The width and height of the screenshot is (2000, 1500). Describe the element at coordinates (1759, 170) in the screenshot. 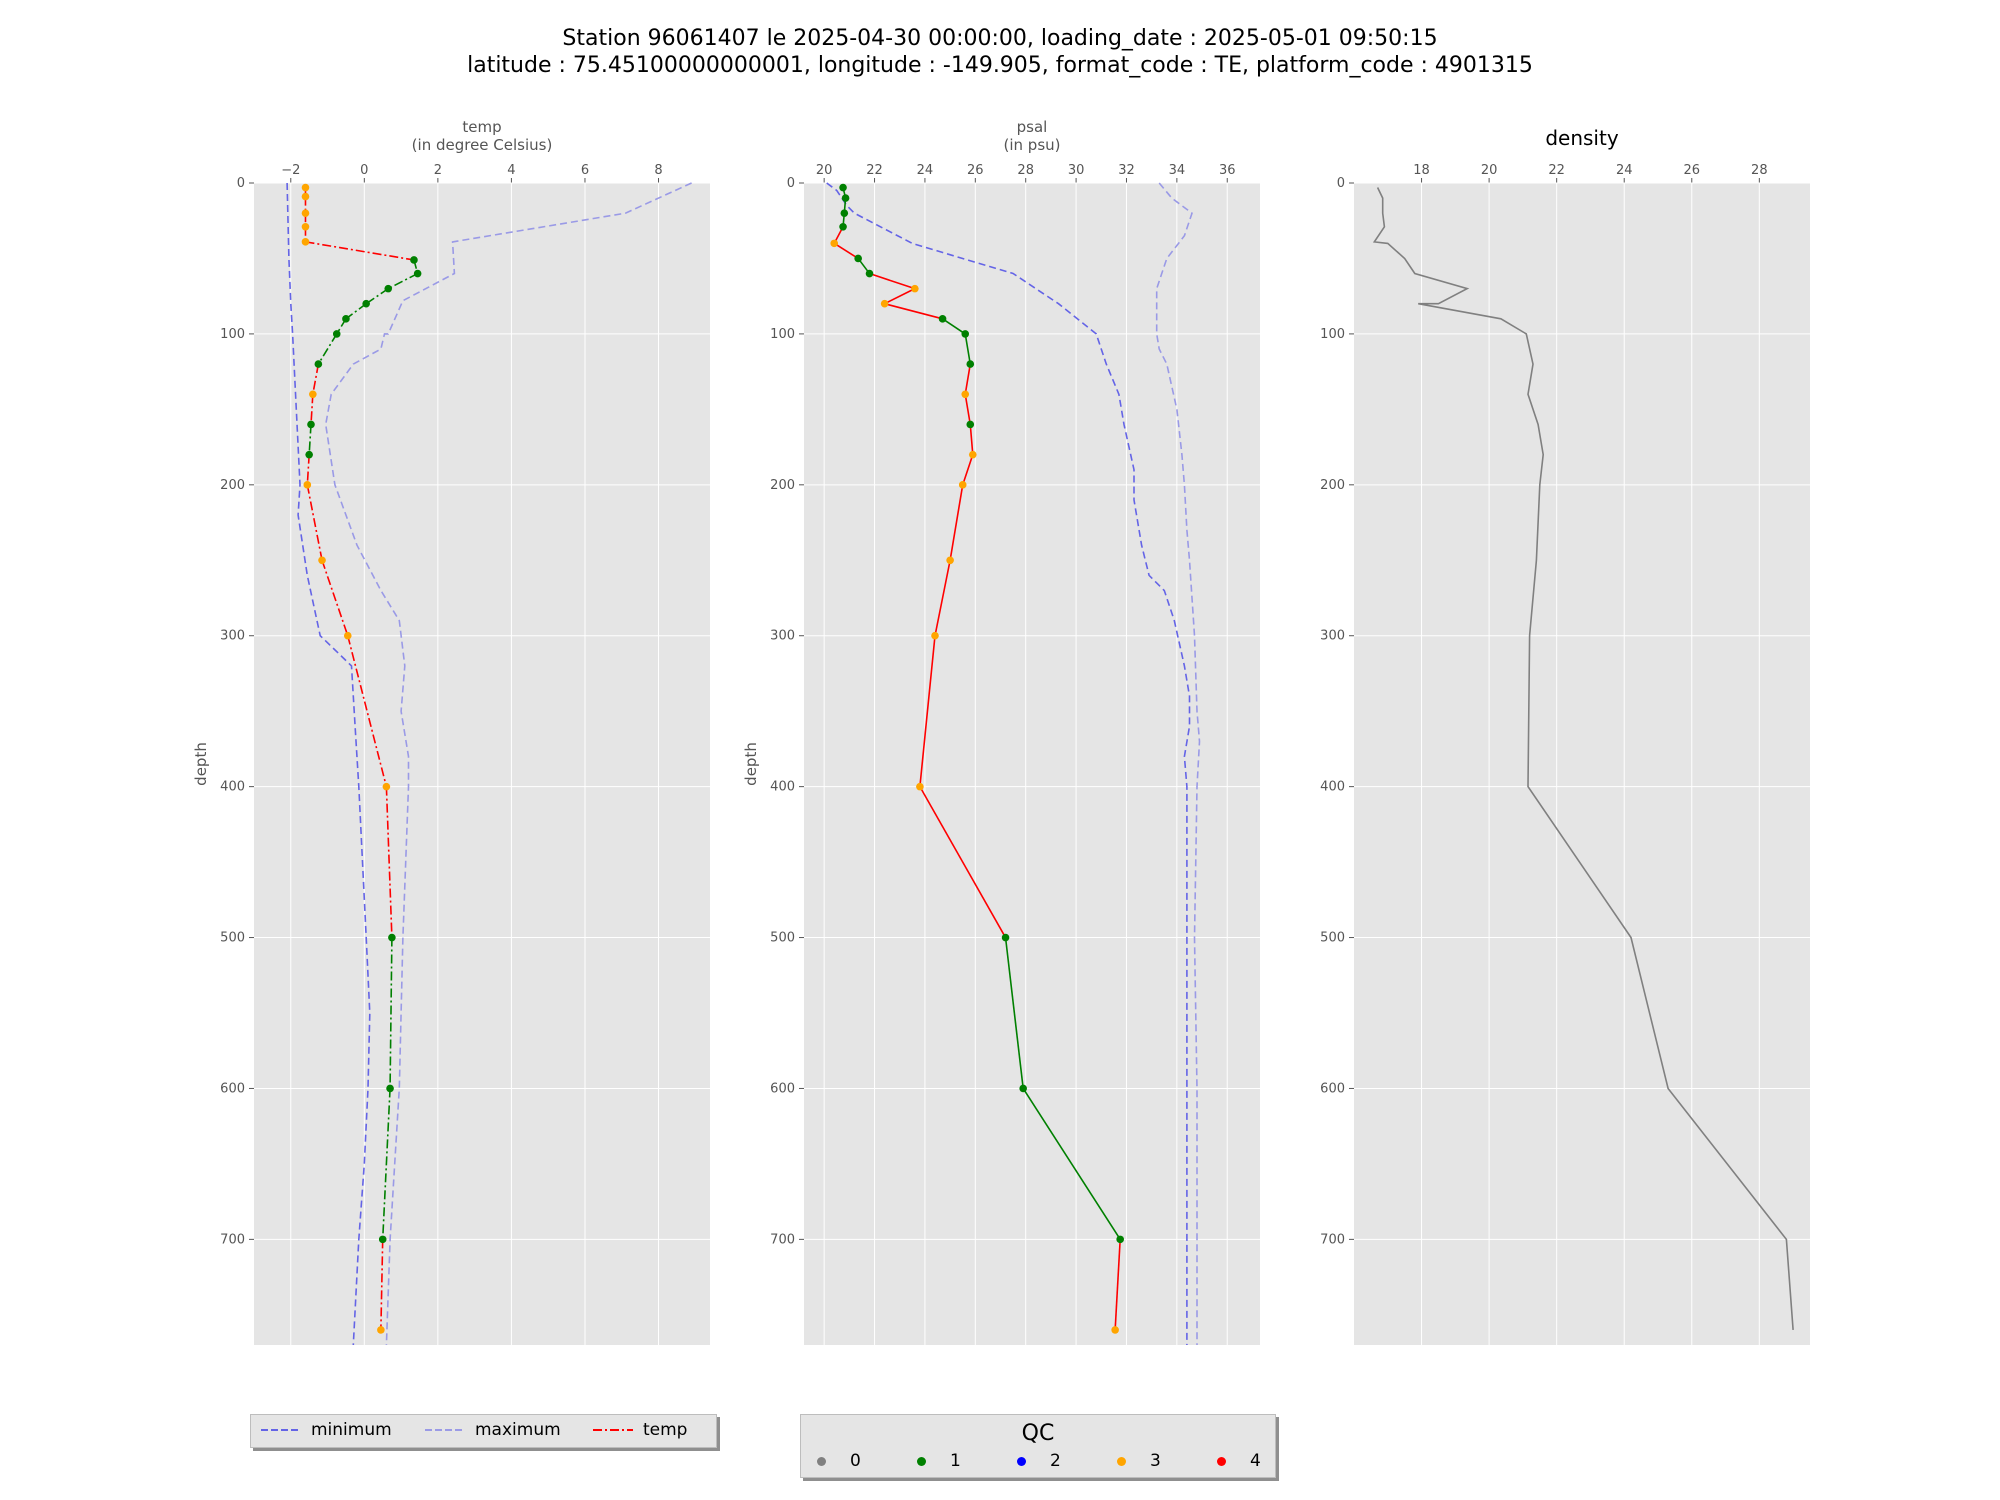

I see `x-tick-label: 28` at that location.